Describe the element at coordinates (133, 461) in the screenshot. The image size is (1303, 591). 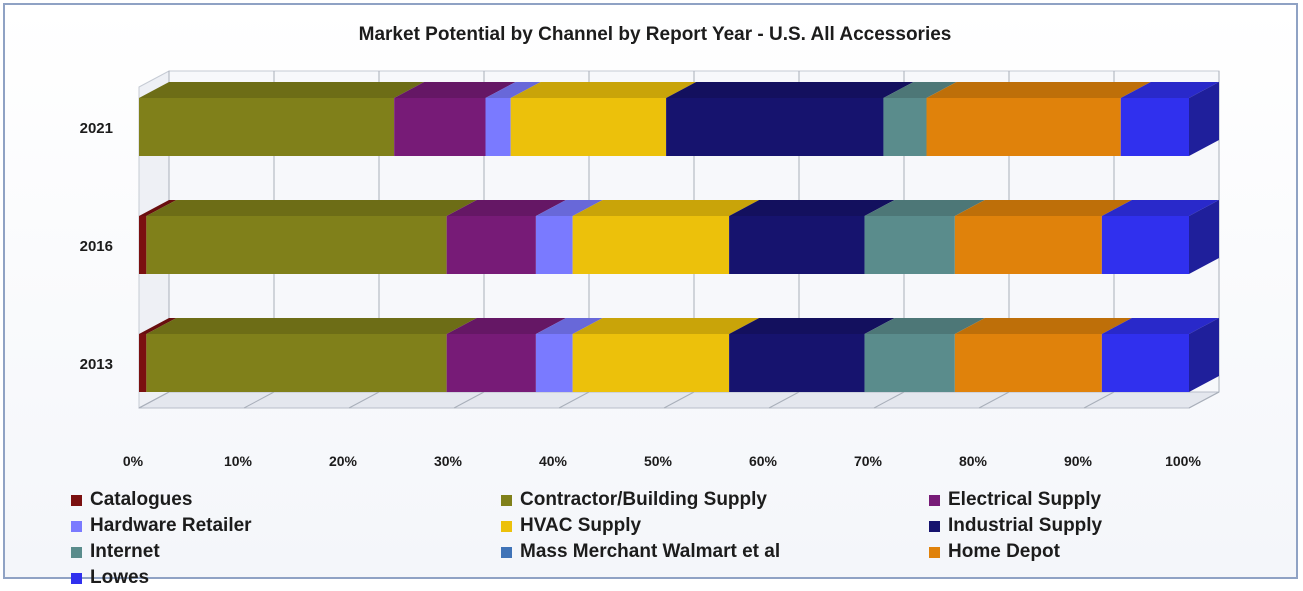
I see `x-tick-label: 0%` at that location.